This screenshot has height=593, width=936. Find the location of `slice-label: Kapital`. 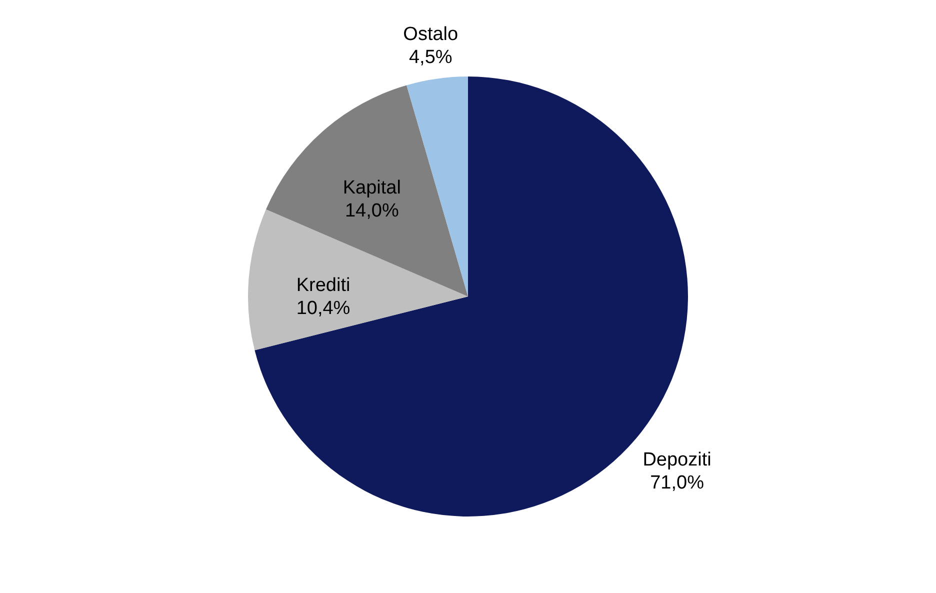

slice-label: Kapital is located at coordinates (371, 188).